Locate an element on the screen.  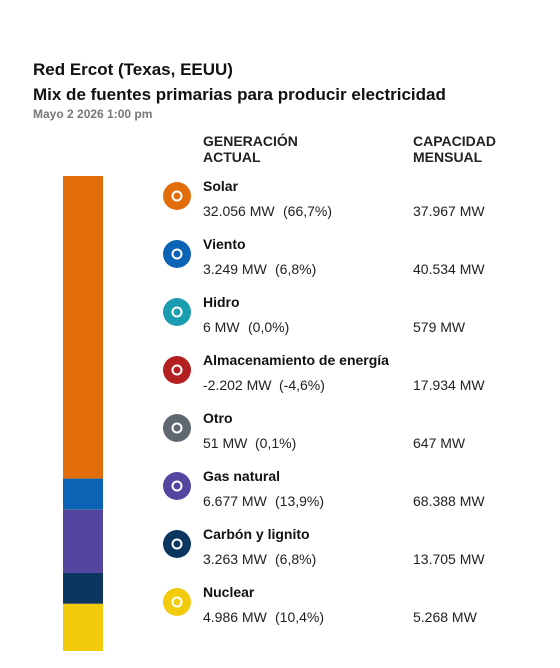
category-name: Otro is located at coordinates (218, 418).